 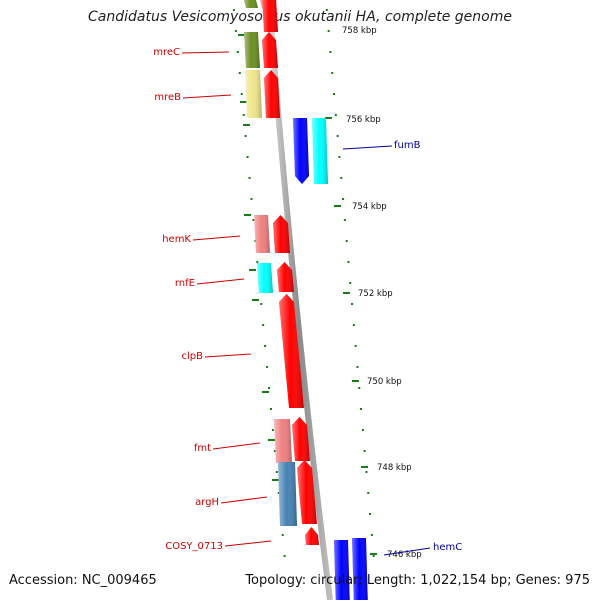 I want to click on leader-line-rnfe, so click(x=220, y=281).